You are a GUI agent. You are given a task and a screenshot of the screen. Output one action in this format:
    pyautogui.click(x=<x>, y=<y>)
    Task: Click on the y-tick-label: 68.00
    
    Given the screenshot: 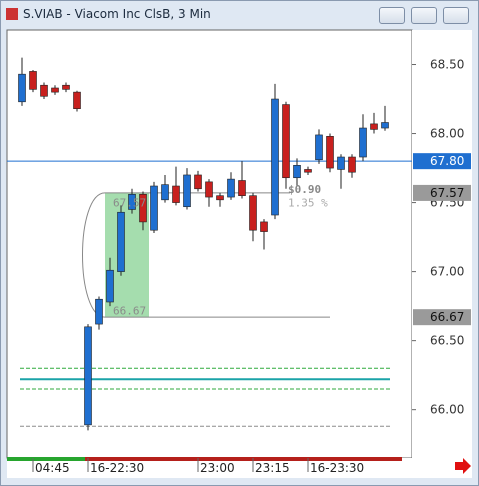 What is the action you would take?
    pyautogui.click(x=447, y=134)
    